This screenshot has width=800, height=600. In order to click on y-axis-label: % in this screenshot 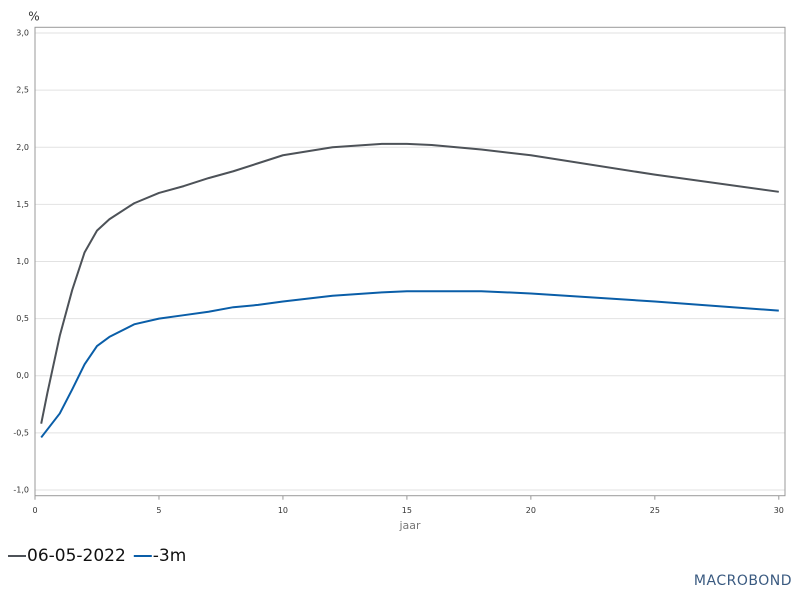, I will do `click(33, 17)`.